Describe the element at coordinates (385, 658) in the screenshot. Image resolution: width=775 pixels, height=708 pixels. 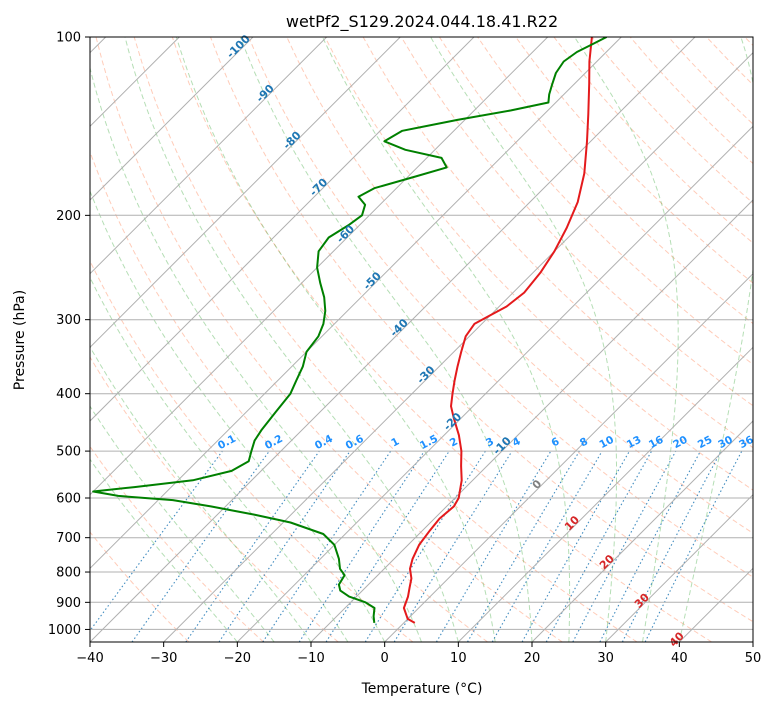
I see `x-tick-label: 0` at that location.